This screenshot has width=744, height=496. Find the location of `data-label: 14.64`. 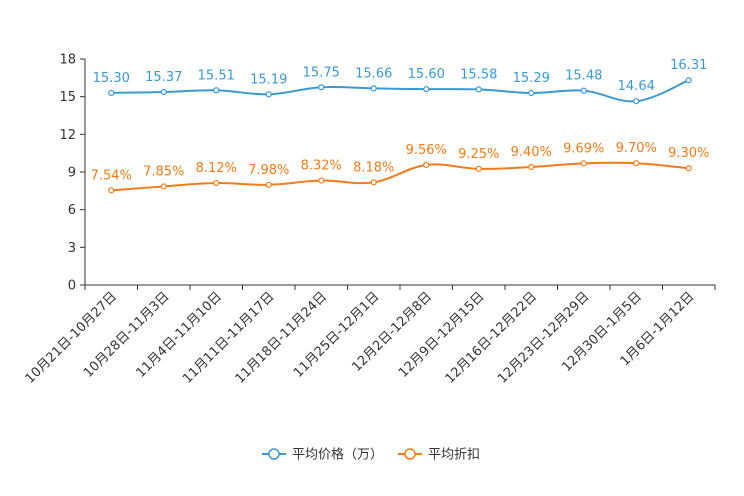

data-label: 14.64 is located at coordinates (636, 86).